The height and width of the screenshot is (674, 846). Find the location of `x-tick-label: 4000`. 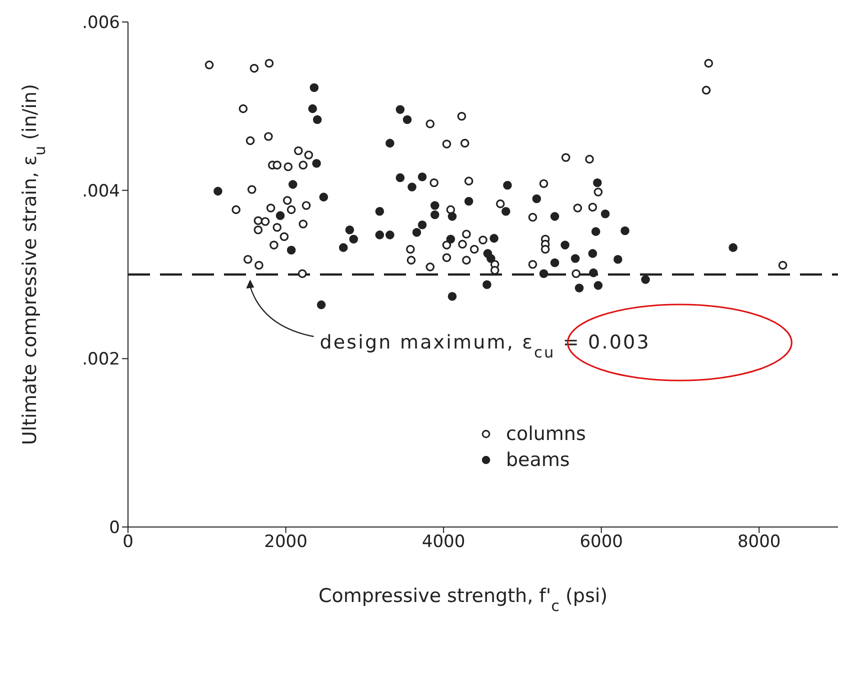

x-tick-label: 4000 is located at coordinates (444, 542).